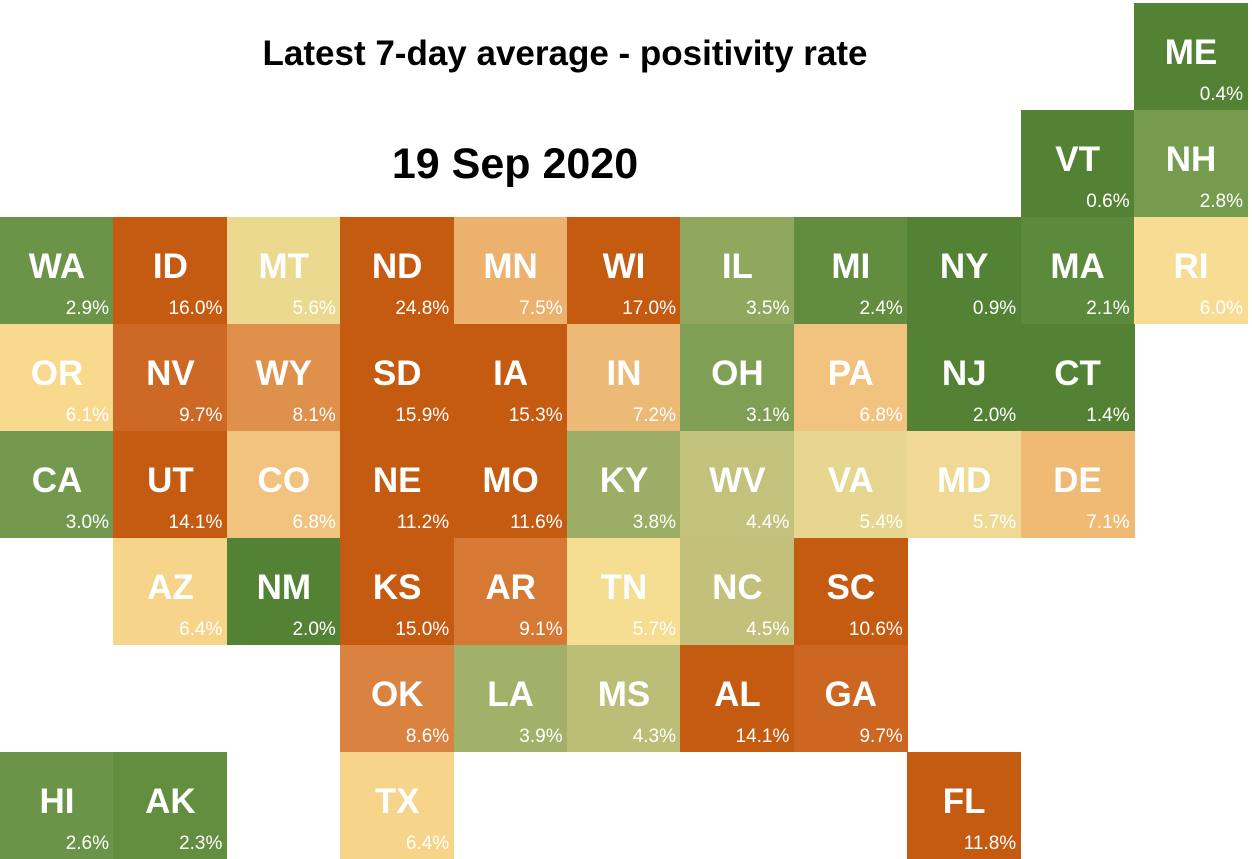  What do you see at coordinates (284, 266) in the screenshot?
I see `state-abbr: MT` at bounding box center [284, 266].